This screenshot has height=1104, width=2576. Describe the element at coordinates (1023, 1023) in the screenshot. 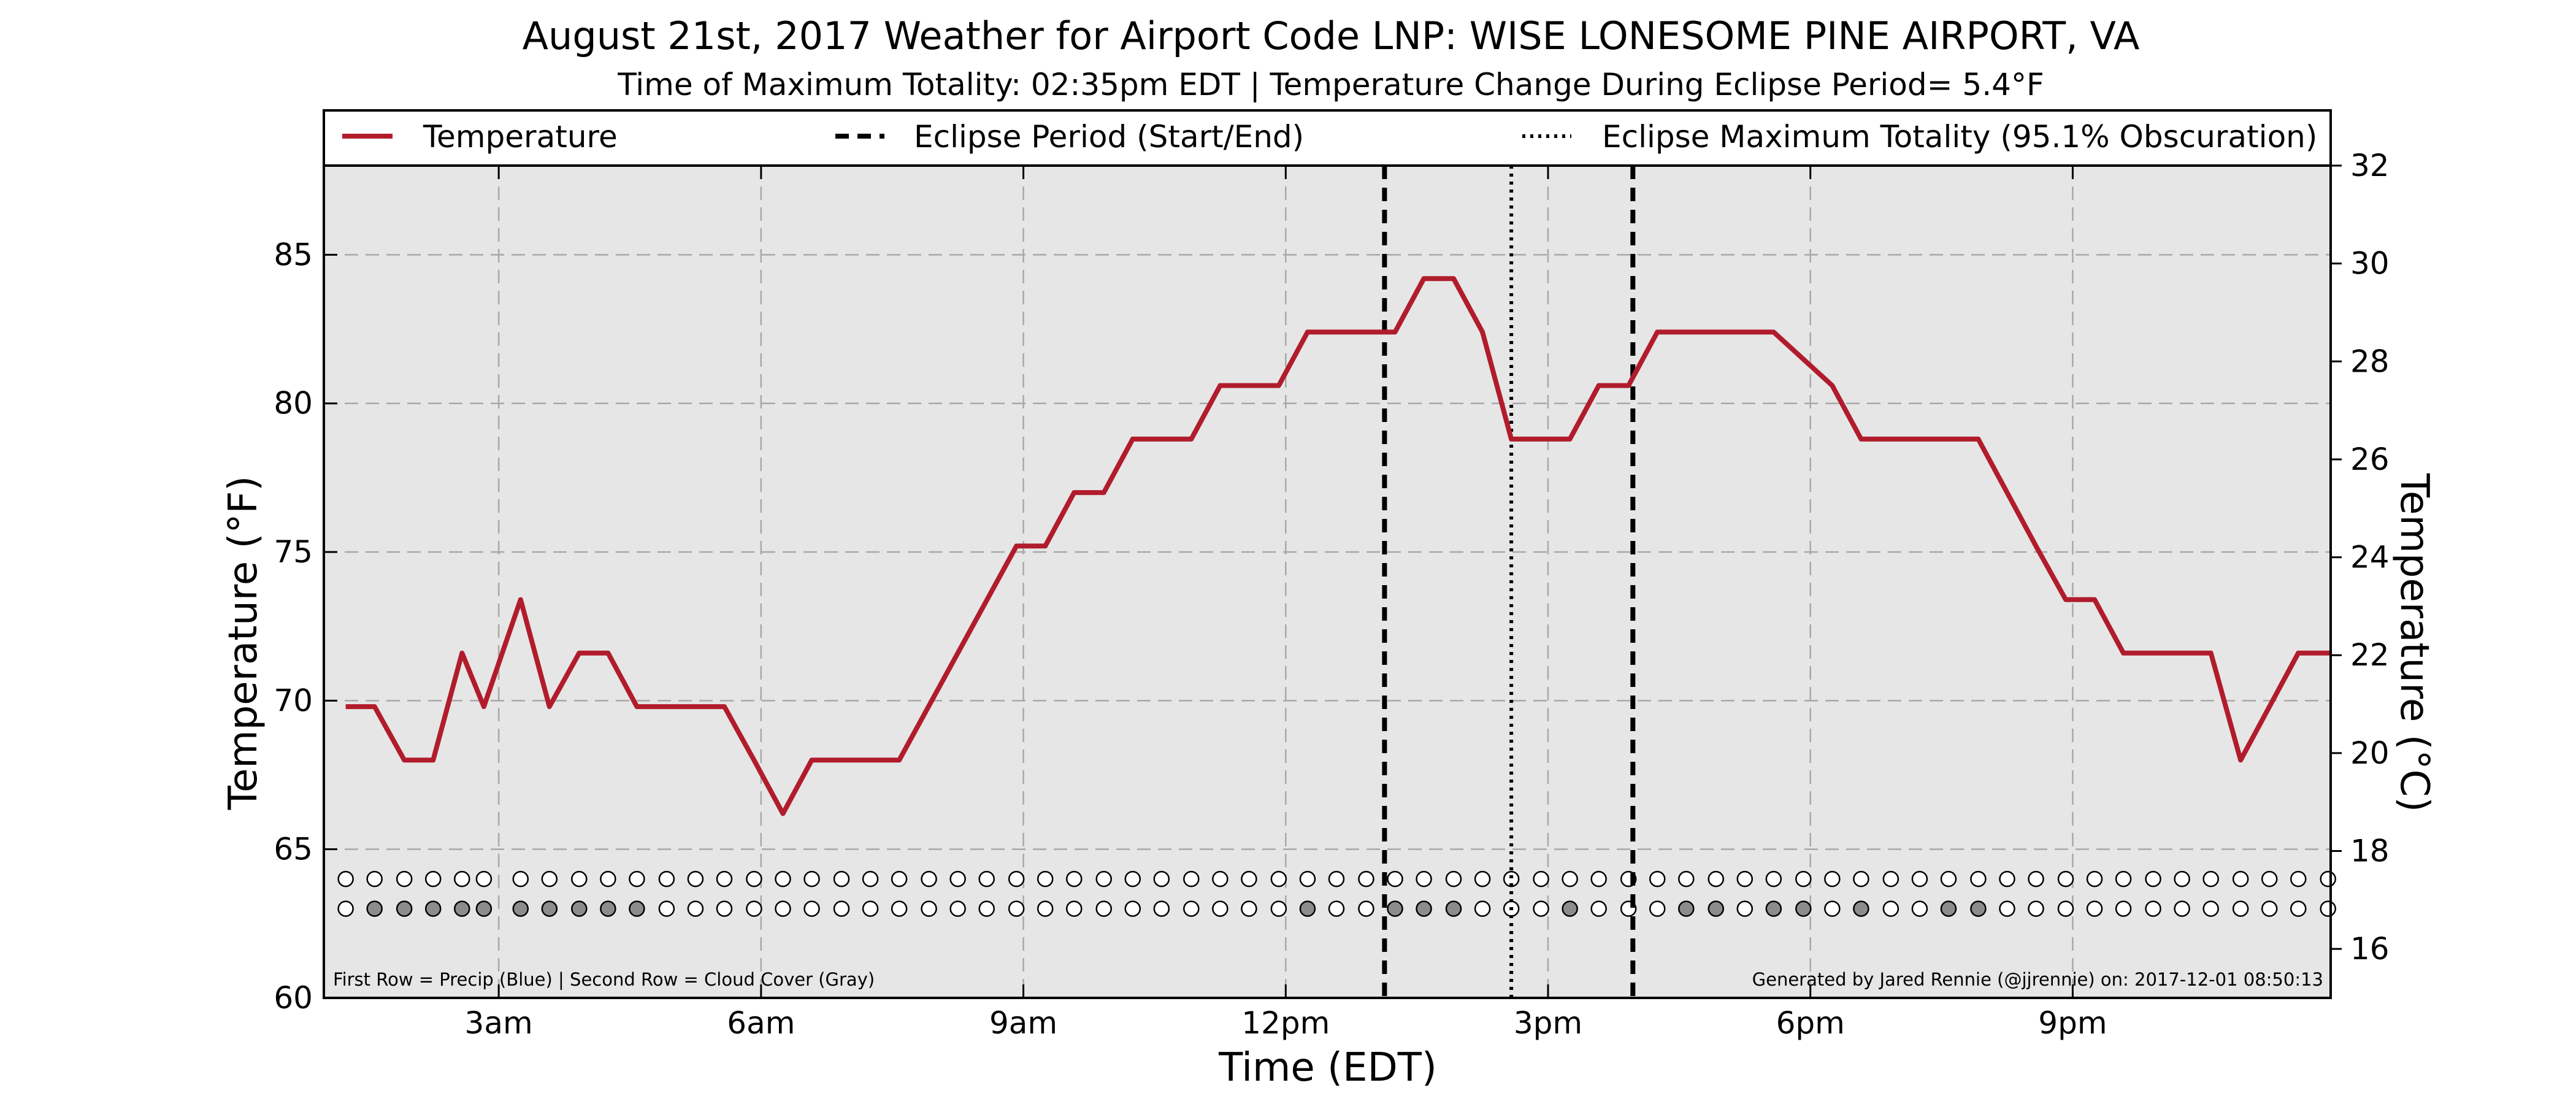

I see `x-tick-label: 9am` at that location.